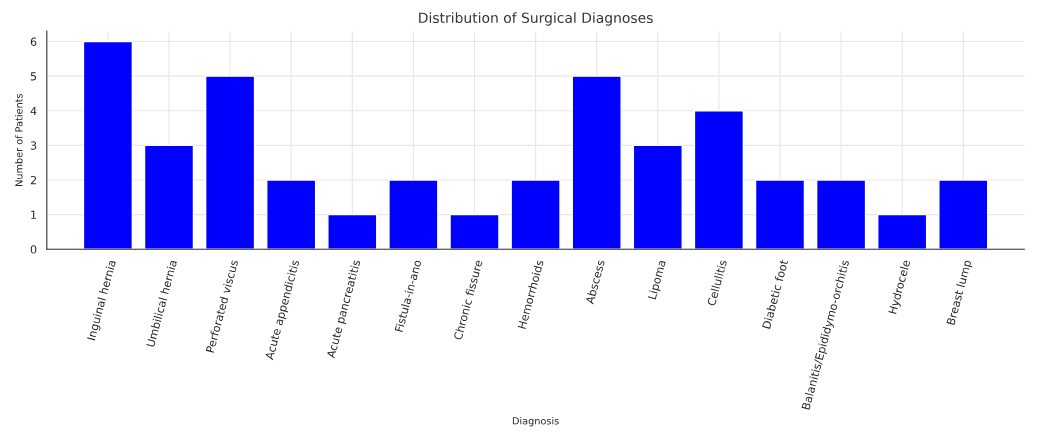 This screenshot has width=1040, height=445. What do you see at coordinates (33, 180) in the screenshot?
I see `y-tick-label: 2` at bounding box center [33, 180].